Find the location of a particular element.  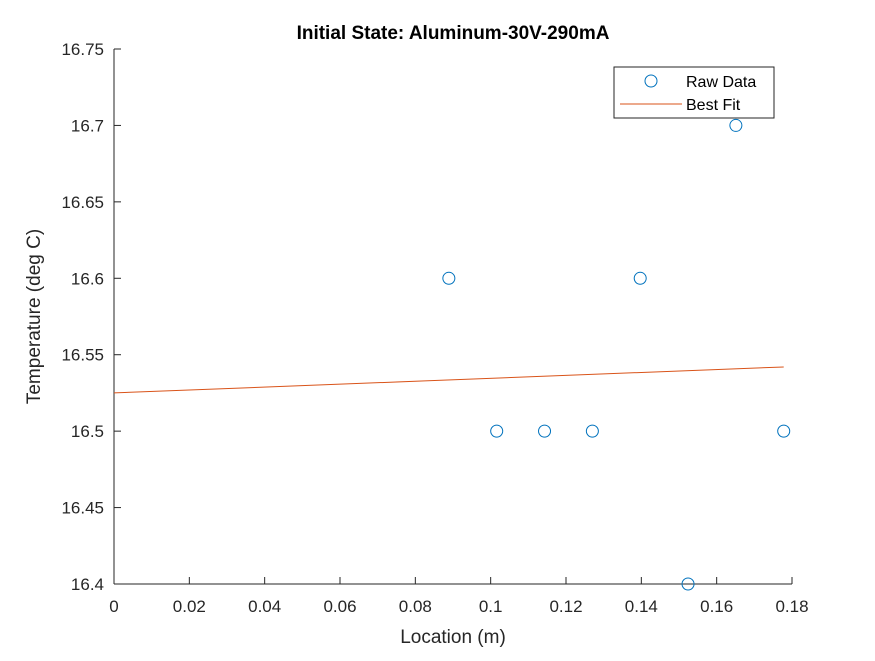

x-tick-label: 0.12 is located at coordinates (565, 606).